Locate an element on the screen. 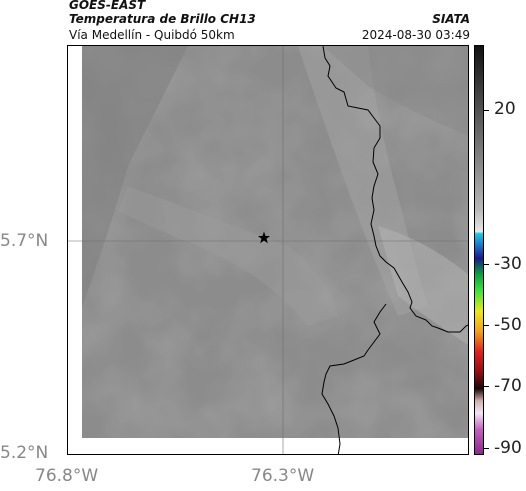 The image size is (526, 491). colorbar is located at coordinates (479, 250).